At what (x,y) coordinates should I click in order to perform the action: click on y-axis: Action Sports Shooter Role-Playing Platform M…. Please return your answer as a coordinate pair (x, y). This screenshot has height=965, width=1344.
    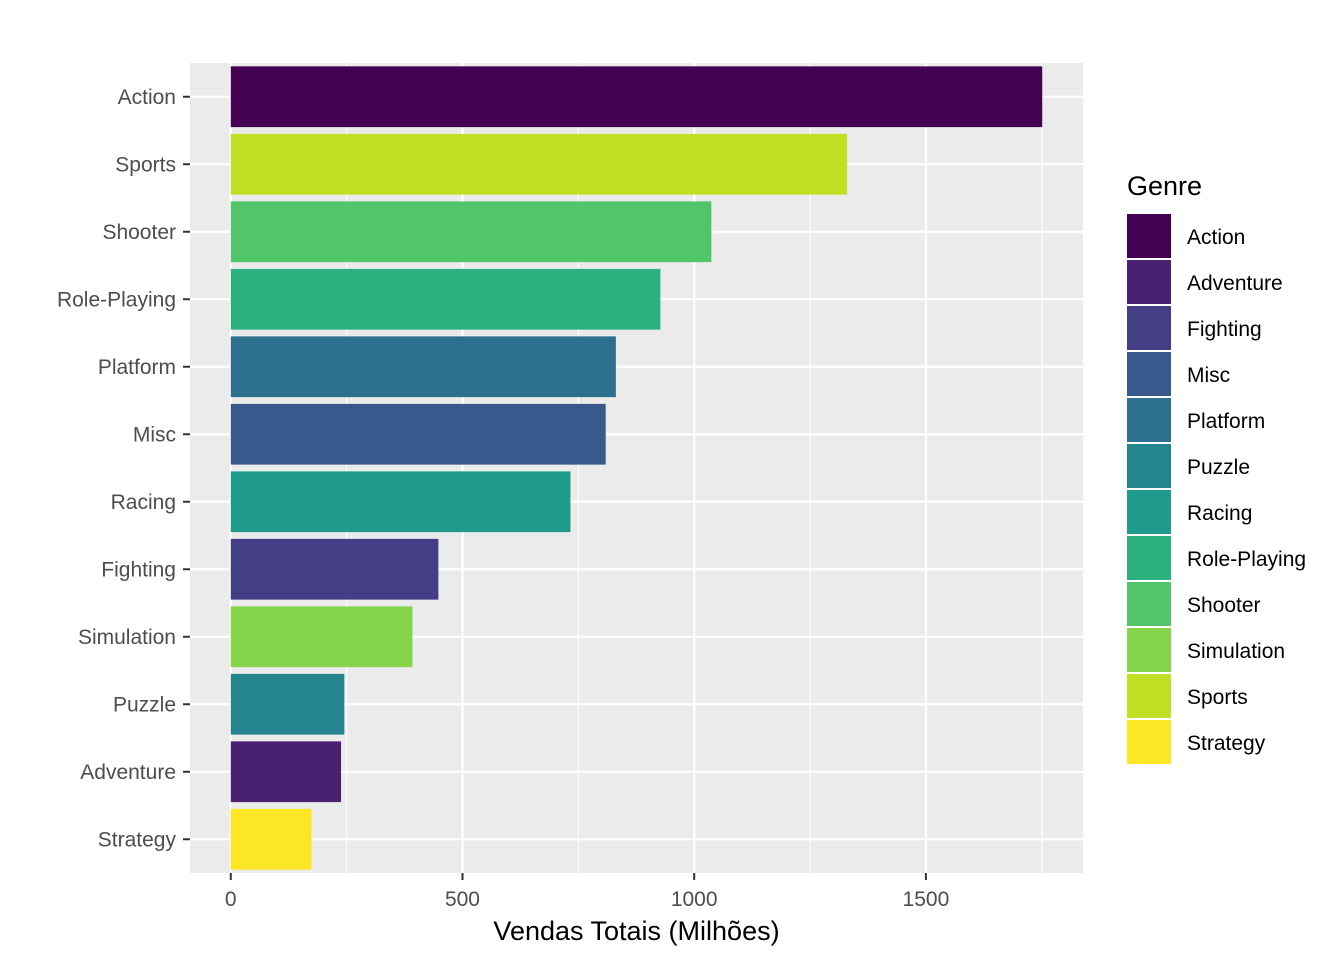
    Looking at the image, I should click on (123, 468).